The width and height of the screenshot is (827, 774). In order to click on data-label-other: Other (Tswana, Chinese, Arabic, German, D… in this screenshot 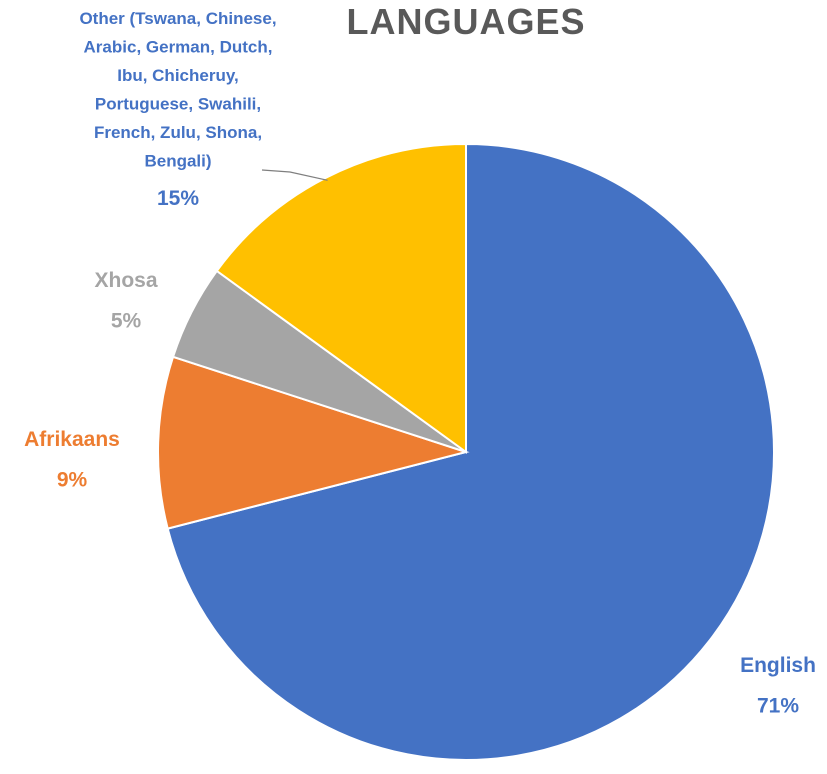, I will do `click(177, 109)`.